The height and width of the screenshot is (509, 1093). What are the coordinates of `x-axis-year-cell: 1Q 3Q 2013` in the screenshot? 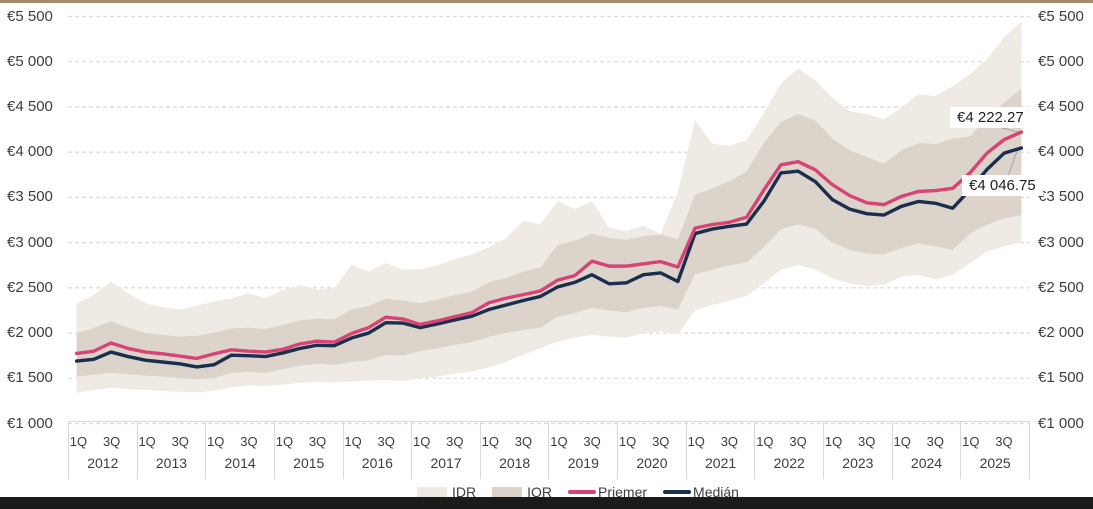 It's located at (172, 450).